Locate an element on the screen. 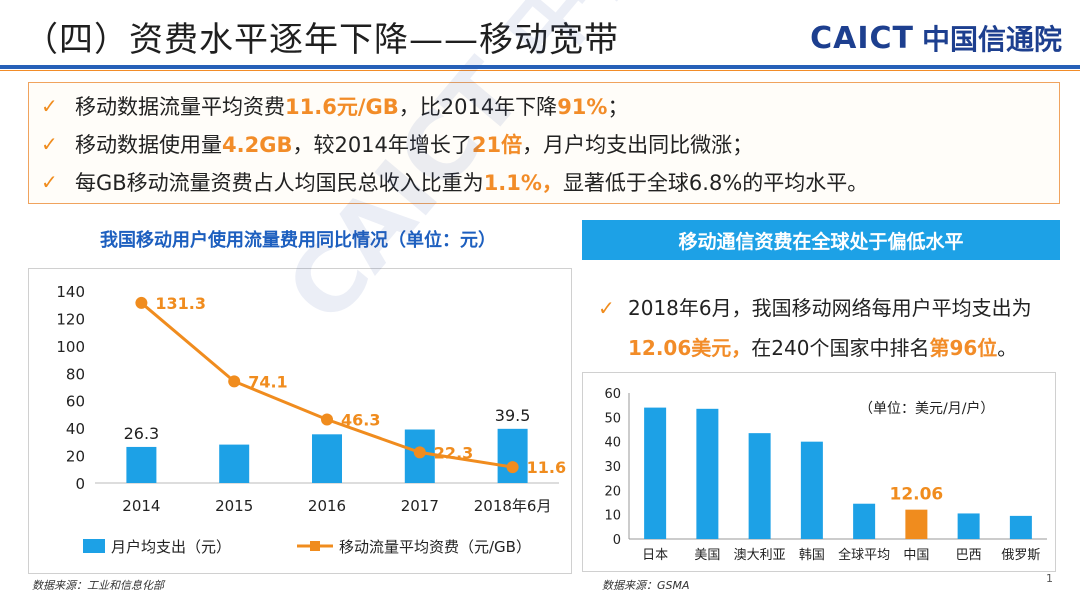 The height and width of the screenshot is (608, 1080). highlight-text: 1.1%， is located at coordinates (523, 183).